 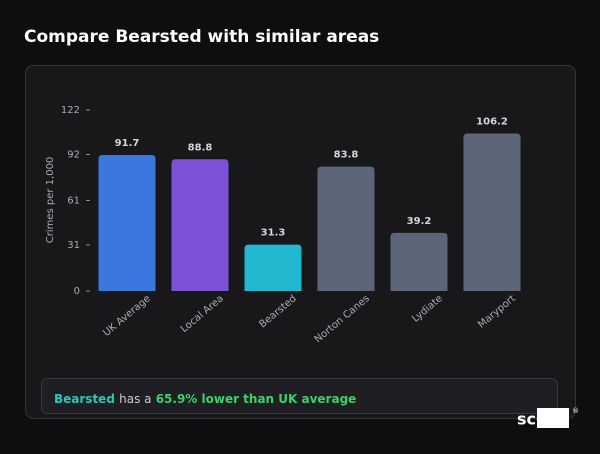 I want to click on y-tick-label: 61, so click(x=73, y=201).